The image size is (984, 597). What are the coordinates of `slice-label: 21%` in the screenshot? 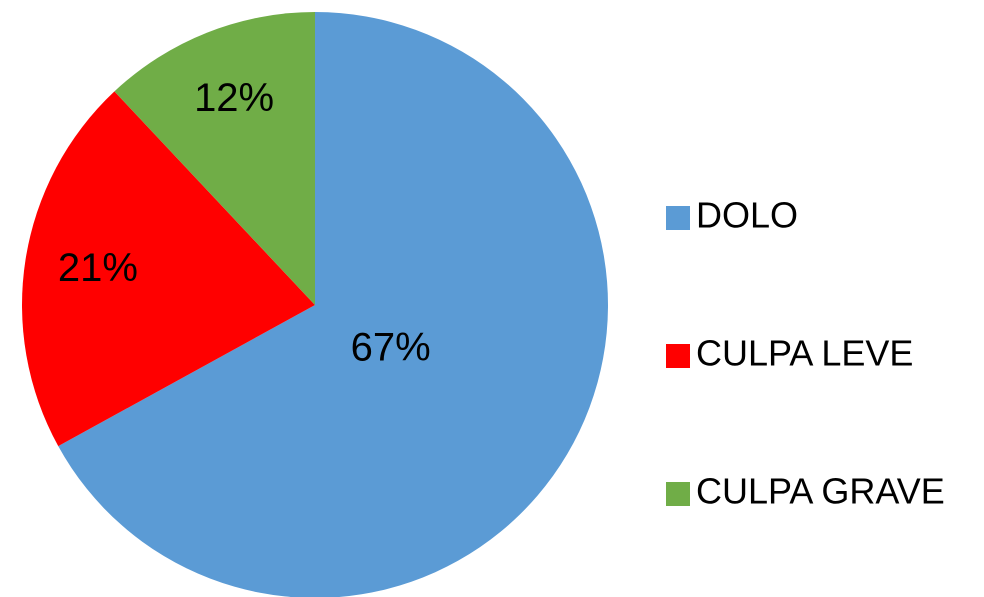 It's located at (98, 268).